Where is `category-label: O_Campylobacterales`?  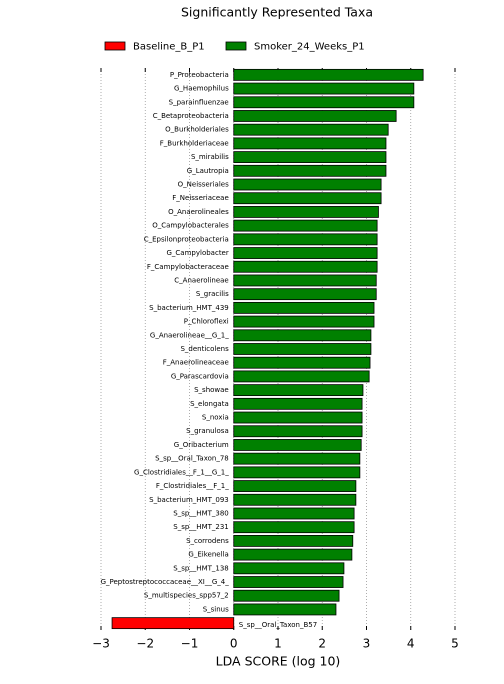
category-label: O_Campylobacterales is located at coordinates (190, 226).